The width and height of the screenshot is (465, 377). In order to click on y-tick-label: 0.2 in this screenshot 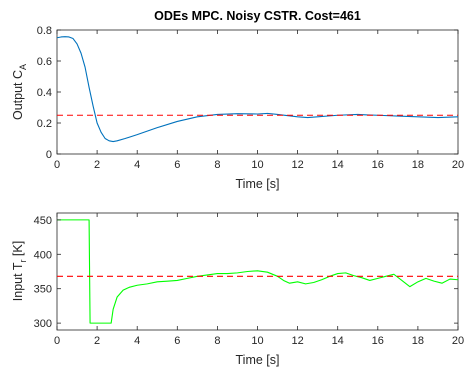, I will do `click(44, 124)`.